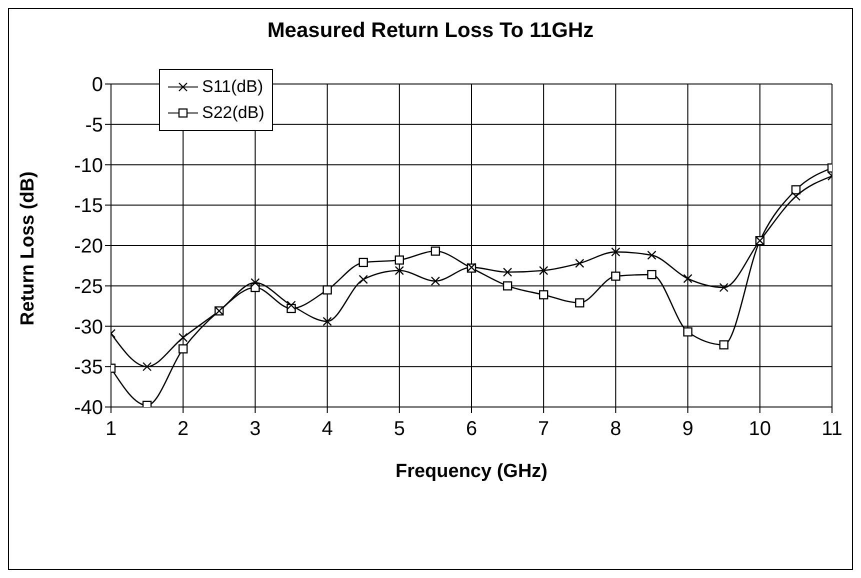 The image size is (861, 578). What do you see at coordinates (255, 429) in the screenshot?
I see `x-tick-label: 3` at bounding box center [255, 429].